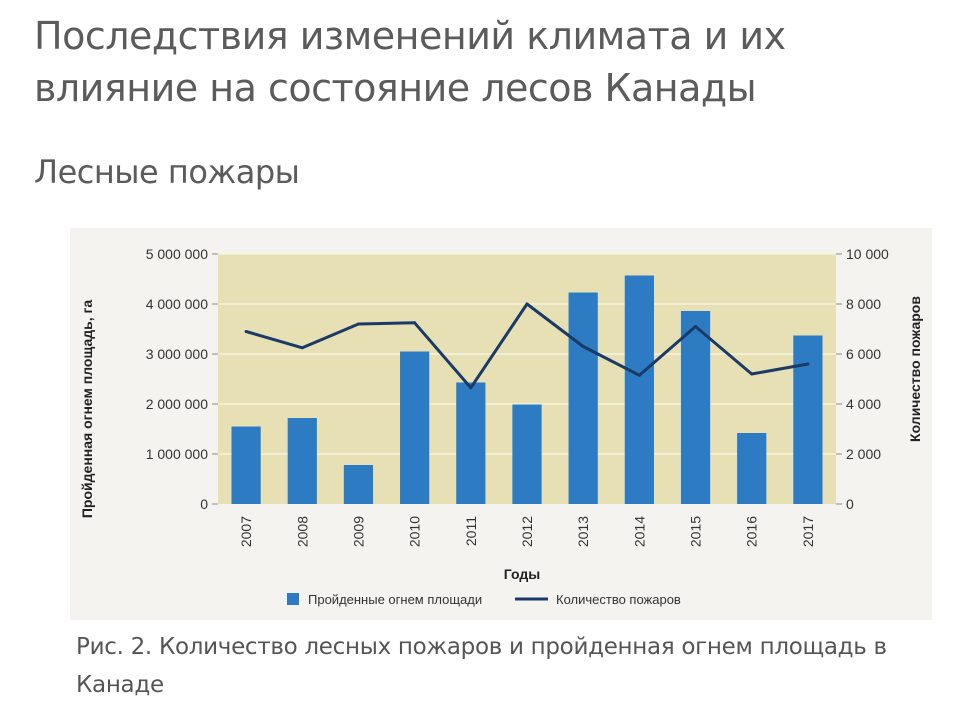 The height and width of the screenshot is (720, 960). I want to click on y2-tick-label: 2 000, so click(863, 454).